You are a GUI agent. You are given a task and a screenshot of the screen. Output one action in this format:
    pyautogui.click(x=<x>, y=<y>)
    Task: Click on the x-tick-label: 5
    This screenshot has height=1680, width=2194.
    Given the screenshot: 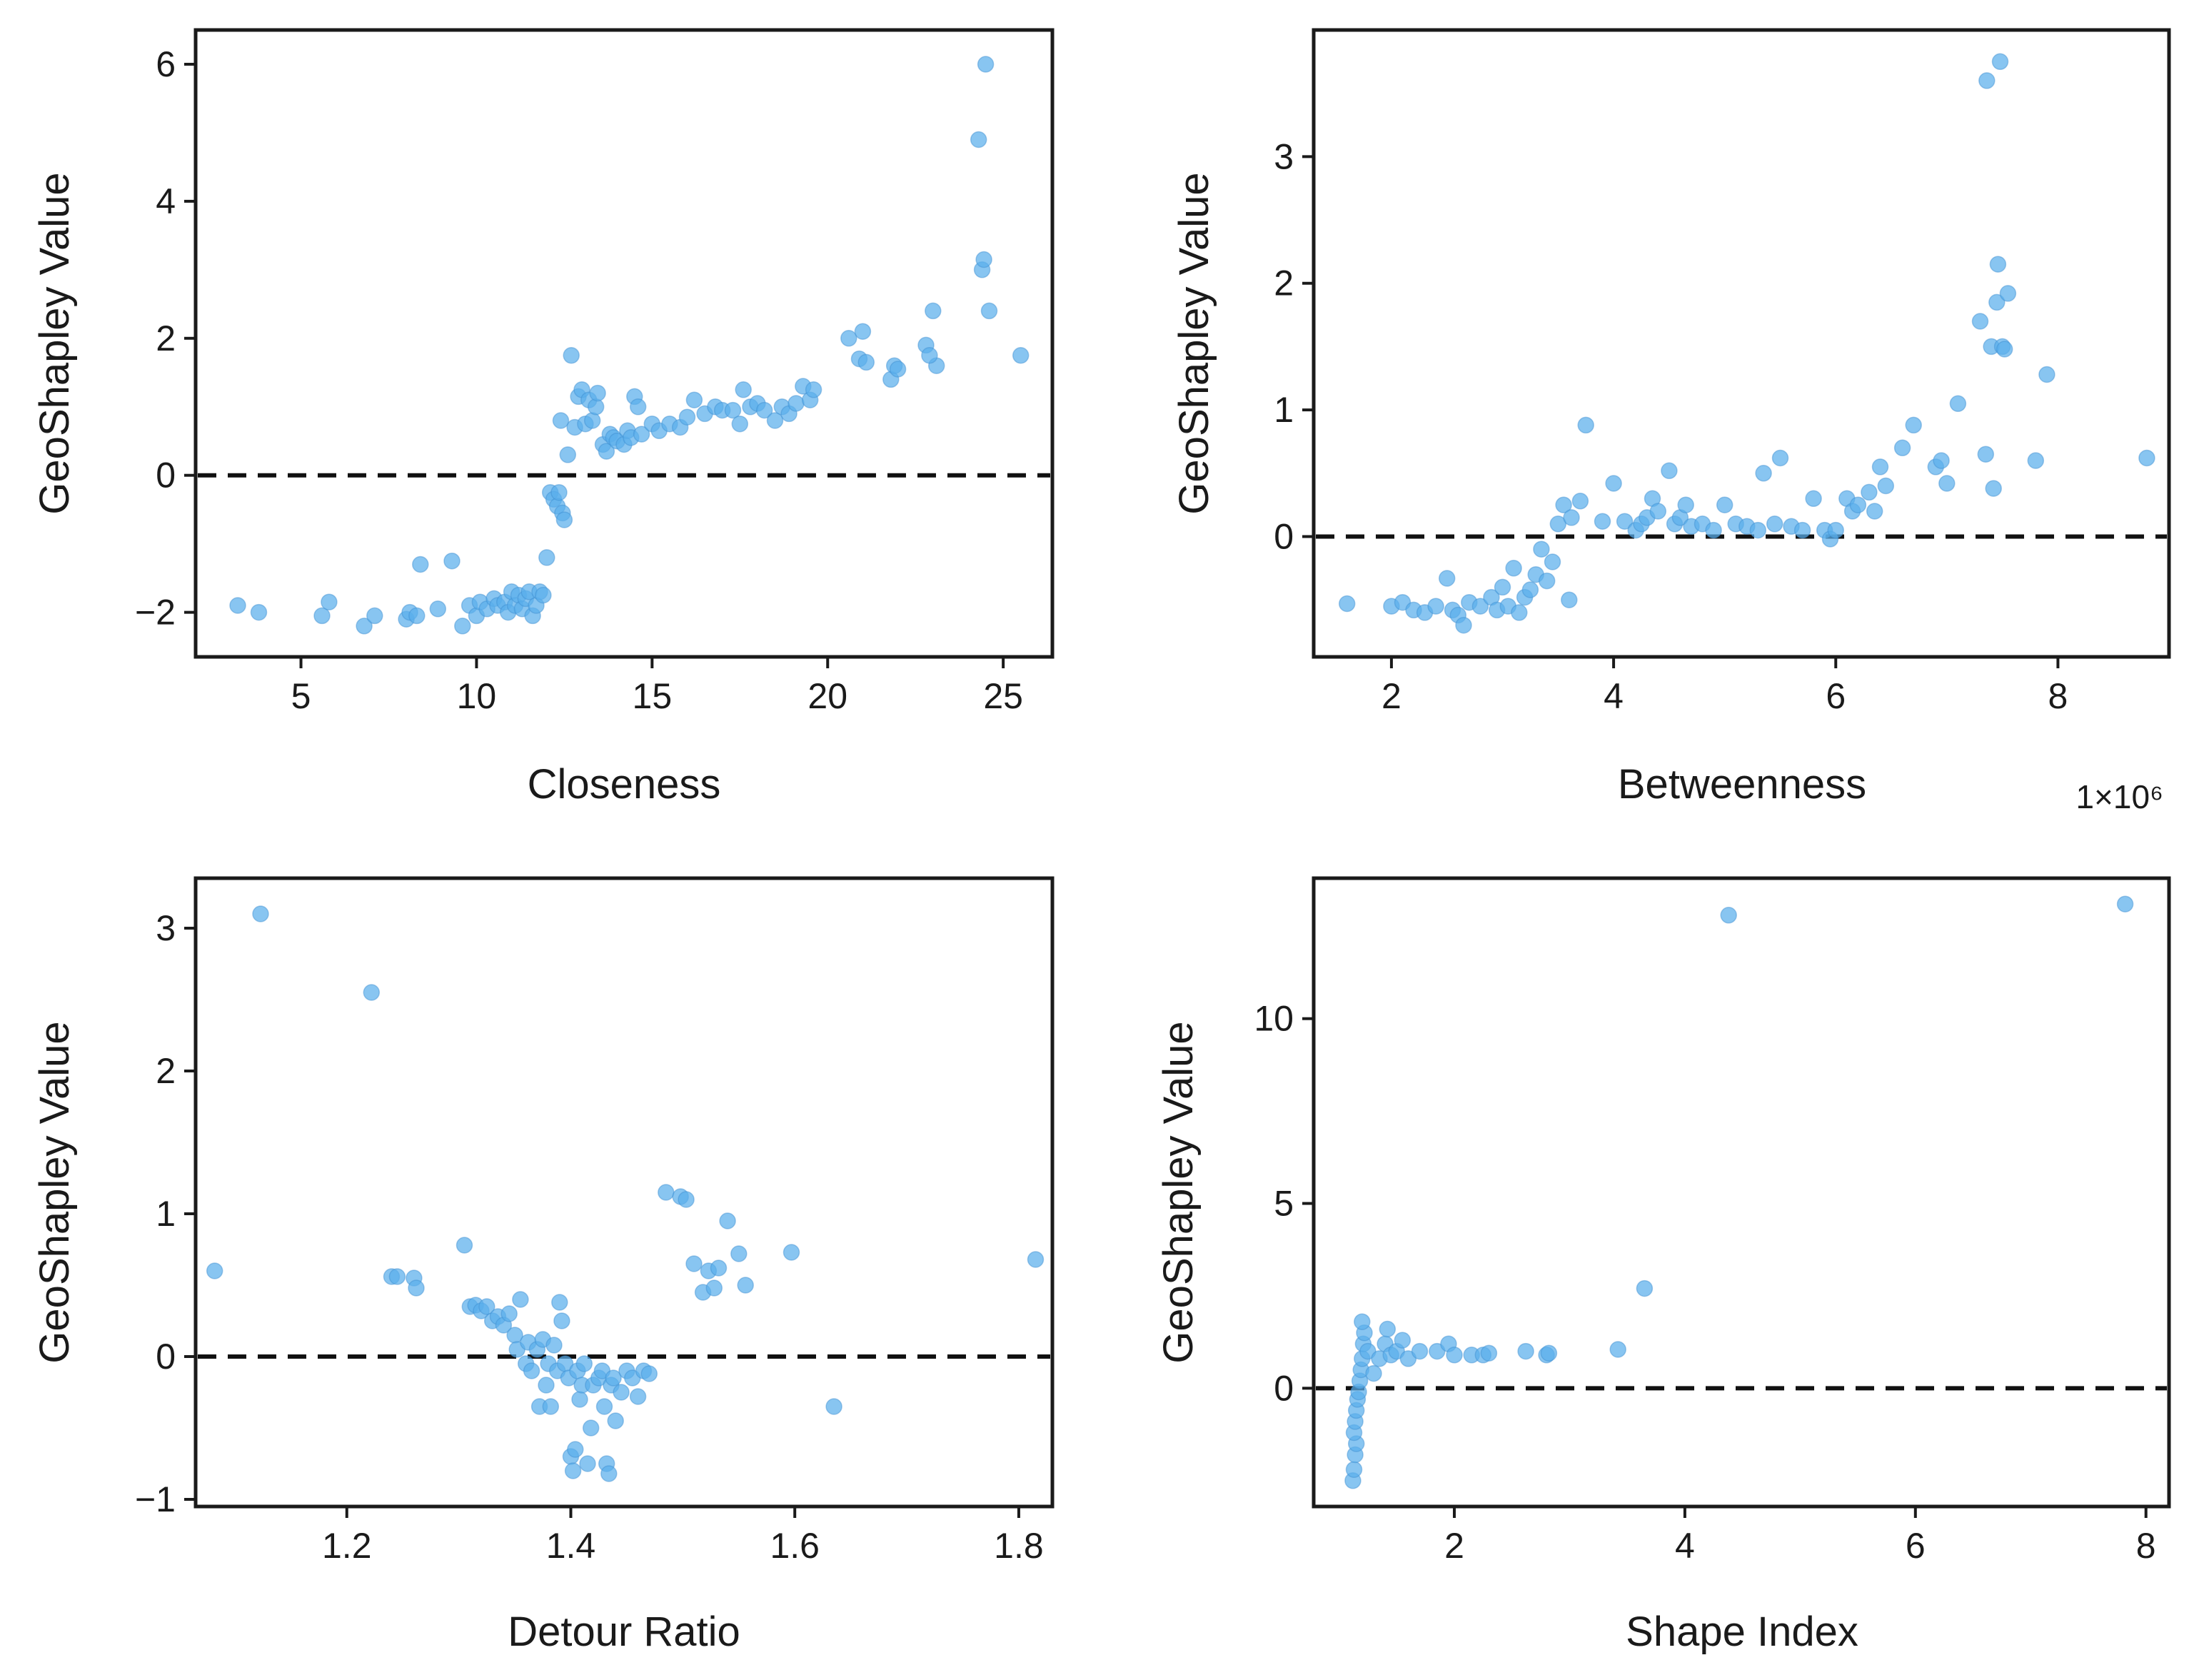 What is the action you would take?
    pyautogui.click(x=301, y=696)
    